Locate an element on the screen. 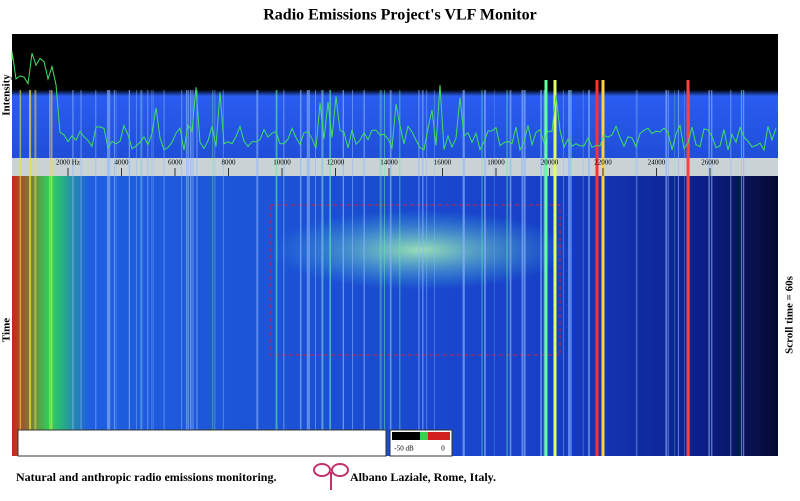  frequency-label: 20000 is located at coordinates (550, 163).